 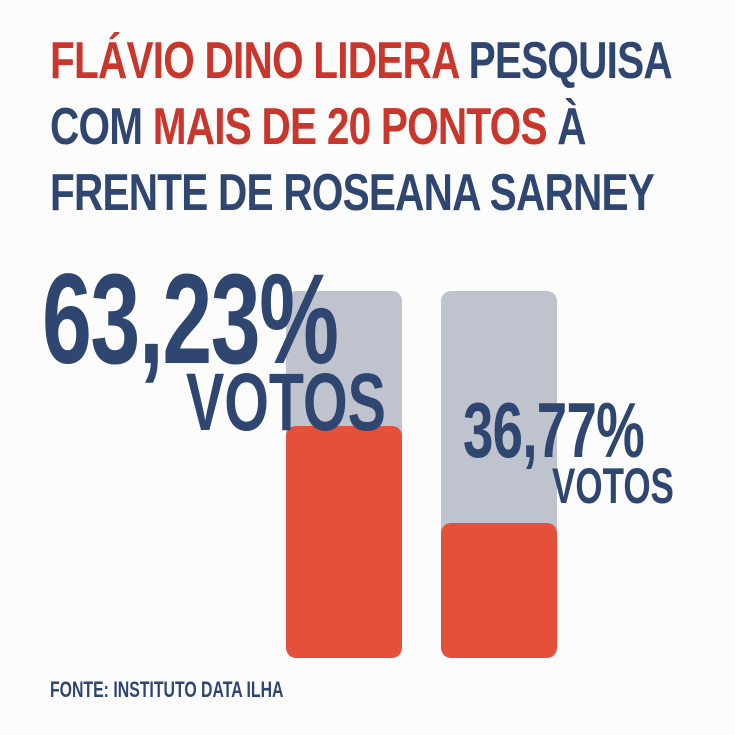 What do you see at coordinates (565, 61) in the screenshot?
I see `headline-text: PESQUISA` at bounding box center [565, 61].